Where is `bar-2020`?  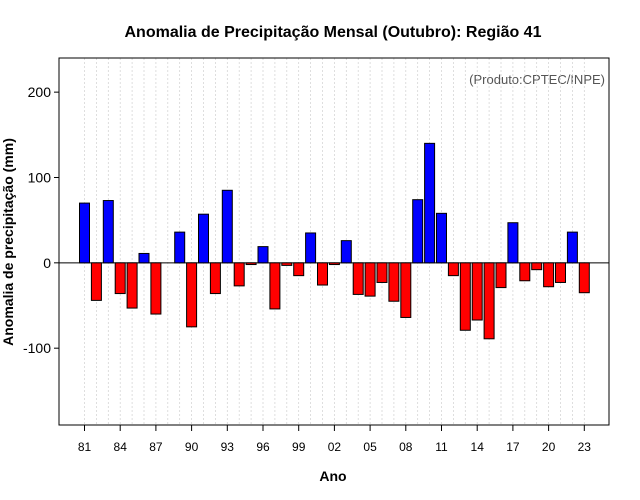
bar-2020 is located at coordinates (549, 275).